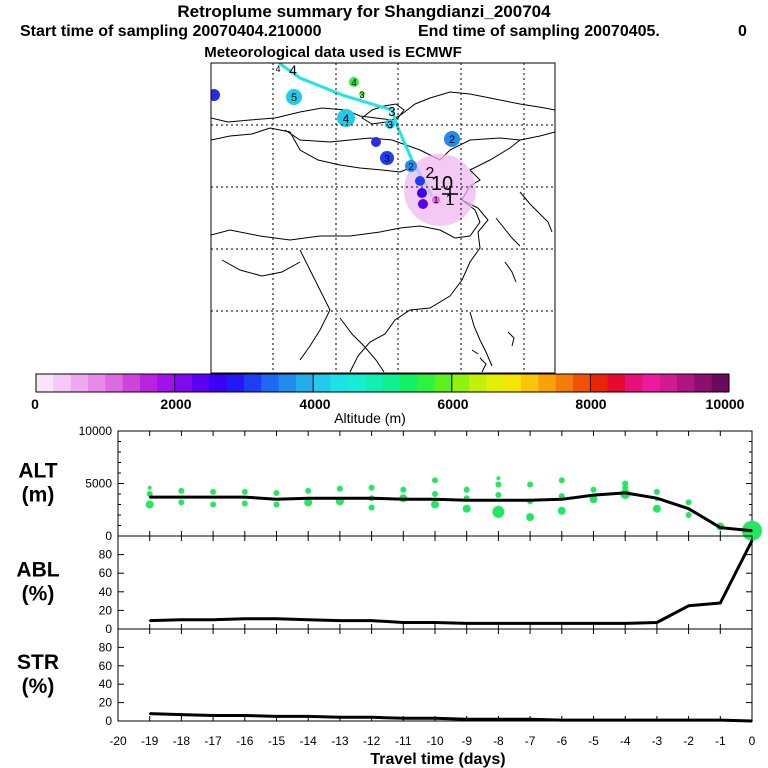 This screenshot has width=768, height=768. What do you see at coordinates (451, 717) in the screenshot?
I see `series-line` at bounding box center [451, 717].